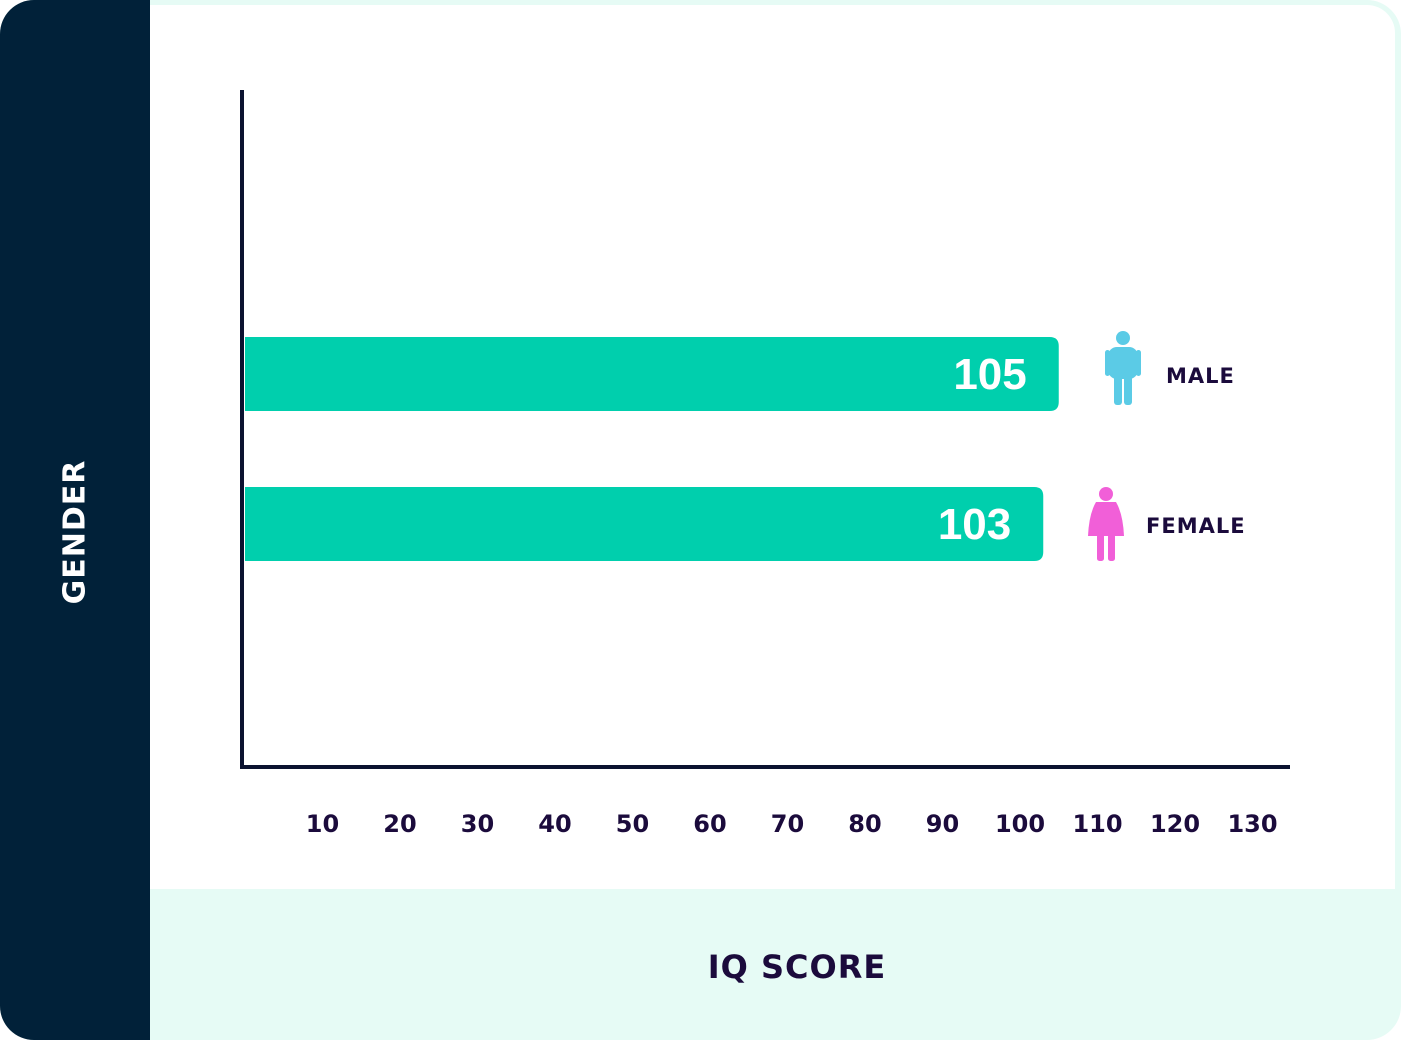  Describe the element at coordinates (709, 824) in the screenshot. I see `x-tick-label: 60` at that location.